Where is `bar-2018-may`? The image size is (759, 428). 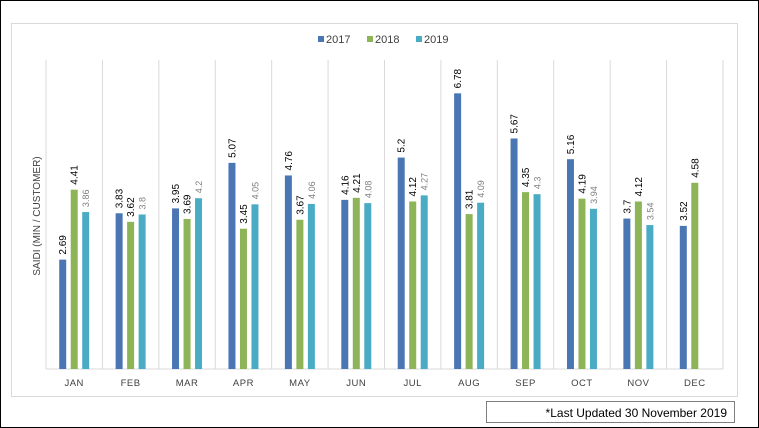 bar-2018-may is located at coordinates (300, 294).